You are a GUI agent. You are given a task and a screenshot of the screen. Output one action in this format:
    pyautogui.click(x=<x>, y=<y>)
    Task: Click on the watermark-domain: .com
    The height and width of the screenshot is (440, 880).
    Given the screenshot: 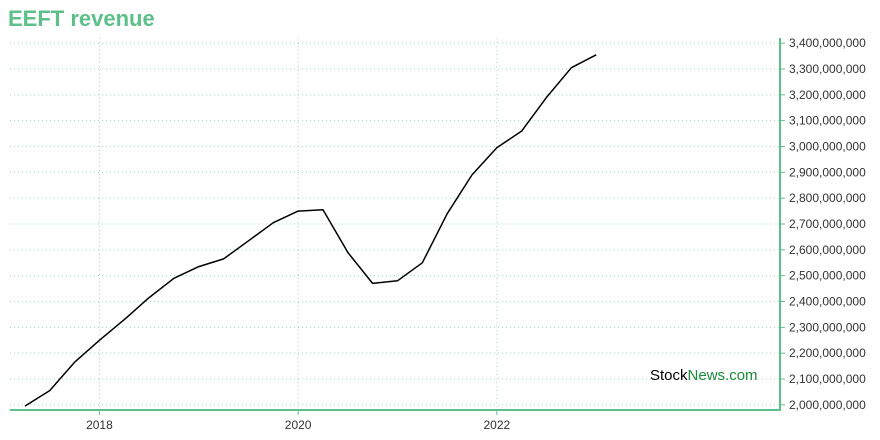 What is the action you would take?
    pyautogui.click(x=741, y=375)
    